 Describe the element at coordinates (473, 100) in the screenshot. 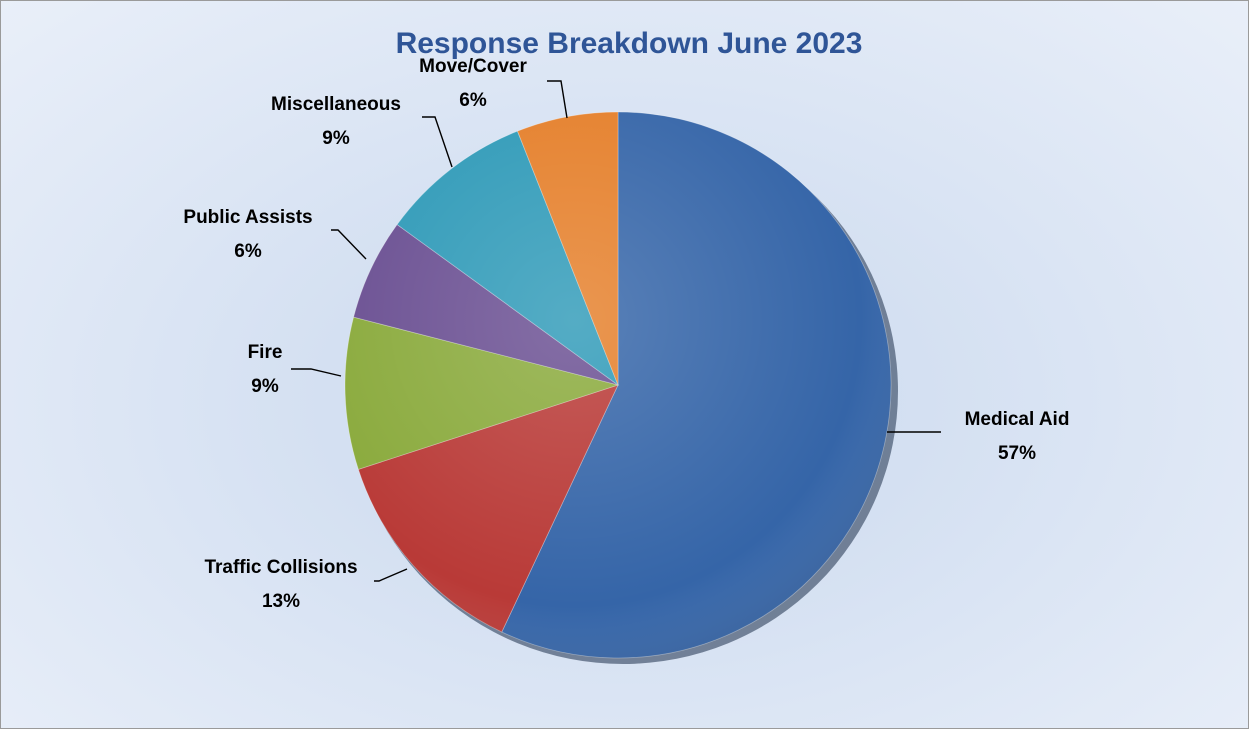

I see `slice-percent-move-cover: 6%` at that location.